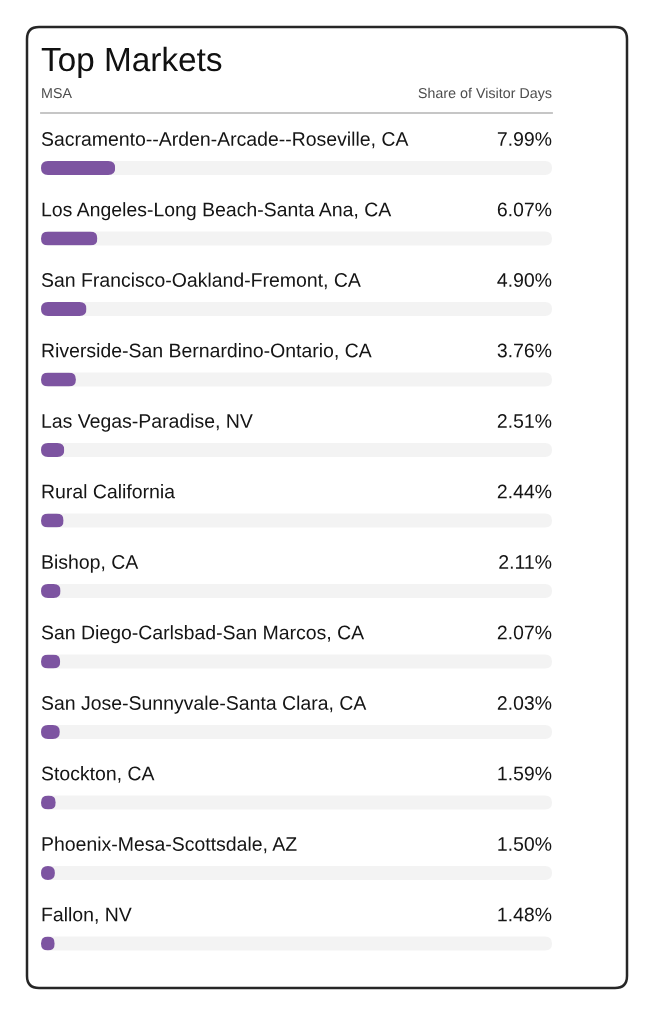 This screenshot has height=1024, width=654. I want to click on y-tick-label: Rural California, so click(108, 491).